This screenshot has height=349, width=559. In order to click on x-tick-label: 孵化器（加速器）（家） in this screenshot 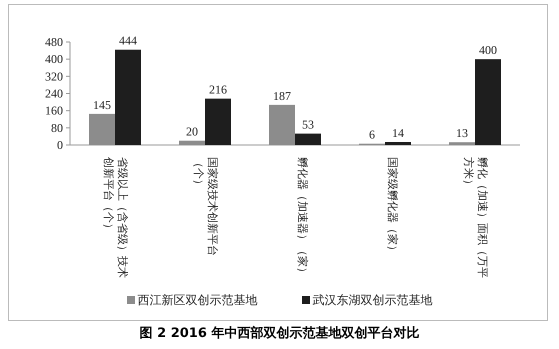, I will do `click(302, 218)`.